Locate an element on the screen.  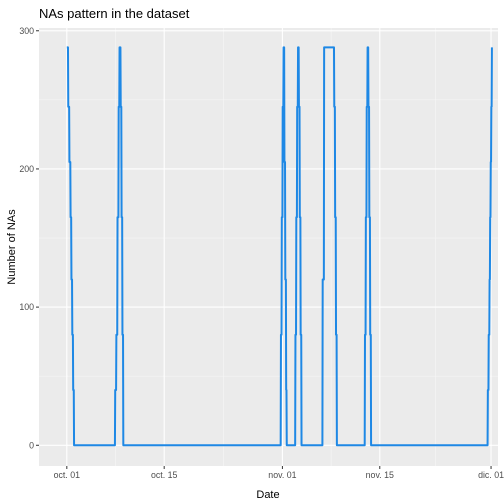
y-axis-title: Number of NAs is located at coordinates (12, 247).